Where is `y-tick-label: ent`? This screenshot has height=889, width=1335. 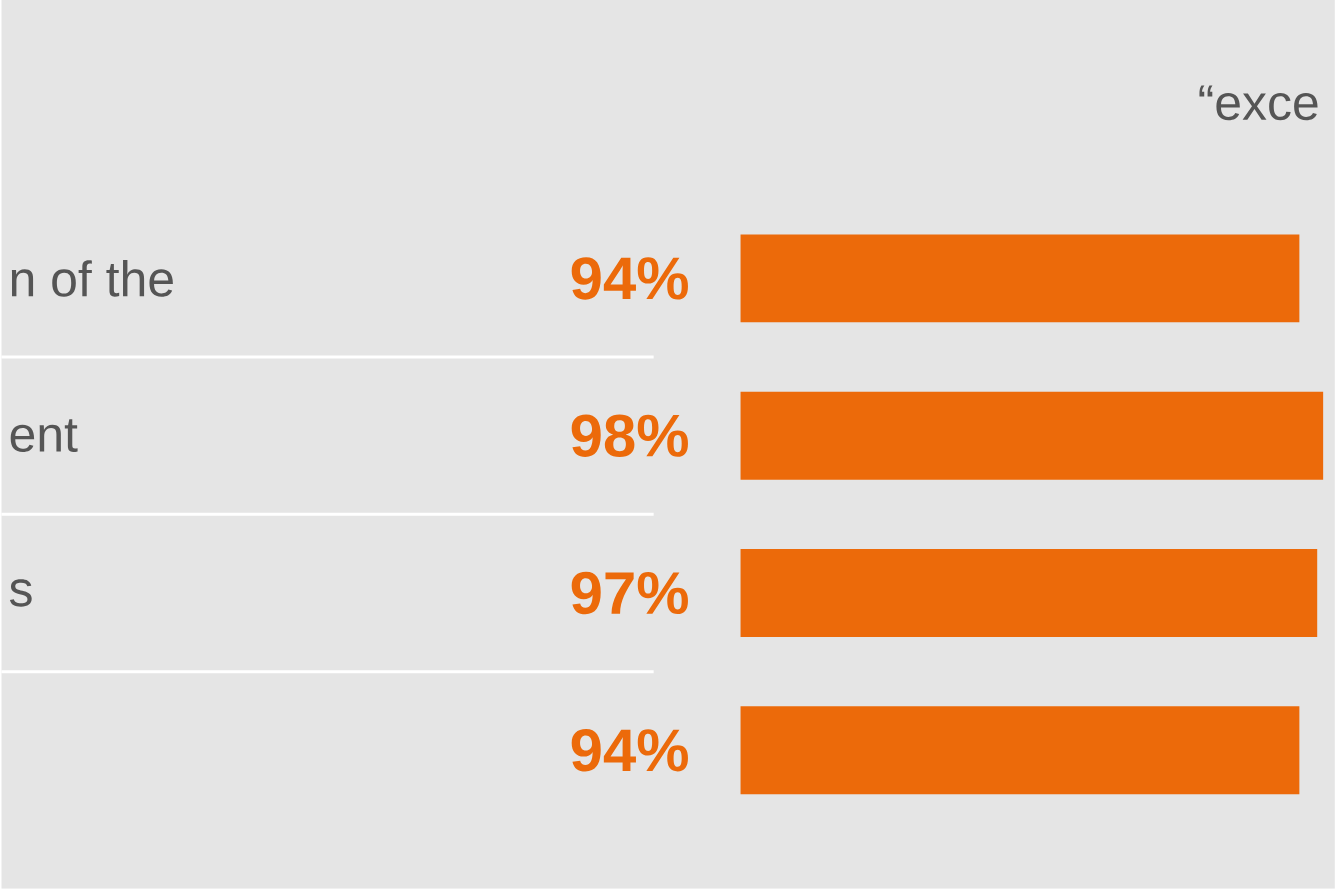 y-tick-label: ent is located at coordinates (44, 436).